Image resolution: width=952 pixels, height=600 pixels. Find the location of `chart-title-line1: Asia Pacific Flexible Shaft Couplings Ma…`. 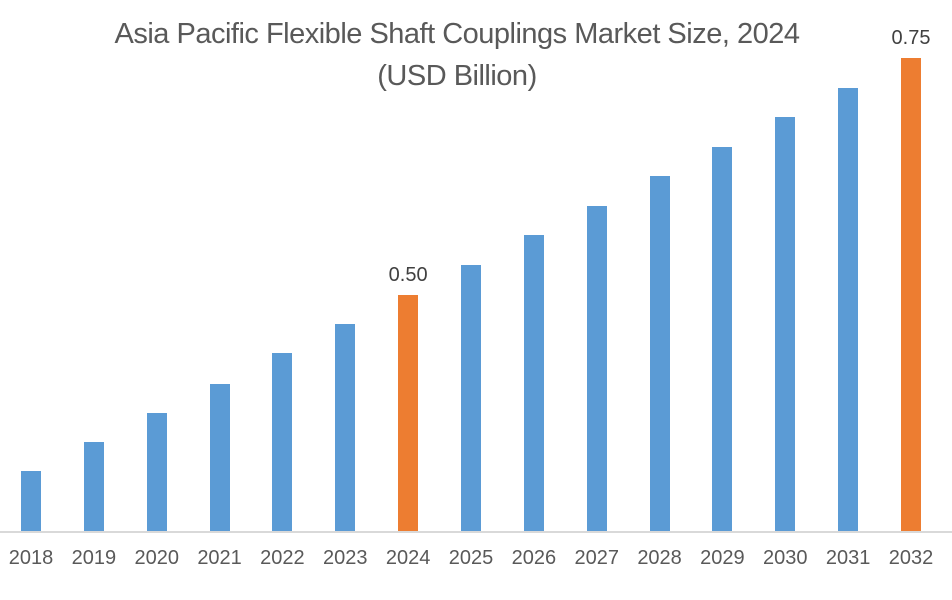

chart-title-line1: Asia Pacific Flexible Shaft Couplings Ma… is located at coordinates (457, 34).